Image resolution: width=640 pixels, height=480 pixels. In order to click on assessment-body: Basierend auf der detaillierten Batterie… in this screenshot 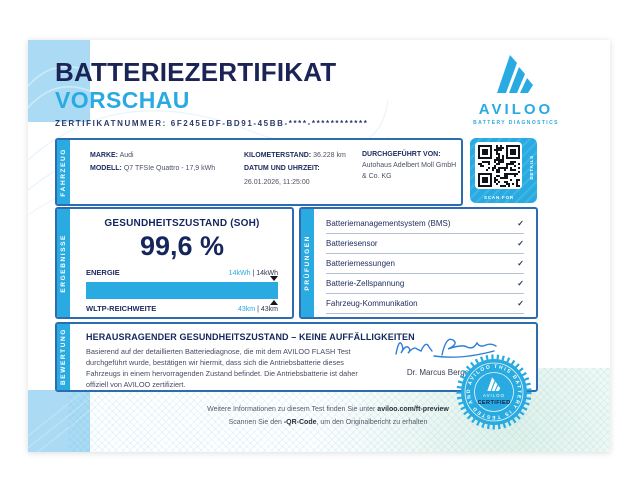, I will do `click(222, 368)`.